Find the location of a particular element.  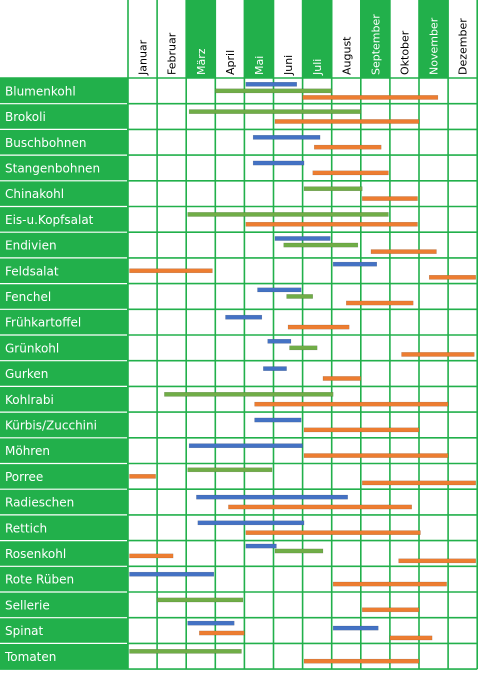

month-label: September is located at coordinates (375, 44).